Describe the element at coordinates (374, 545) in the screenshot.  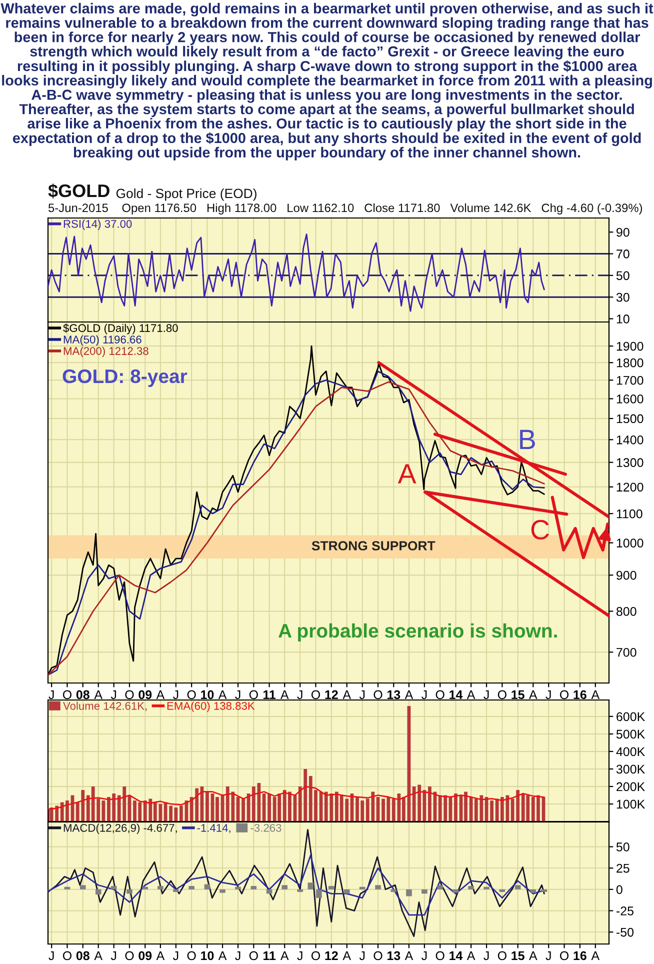
I see `band-label: STRONG SUPPORT` at that location.